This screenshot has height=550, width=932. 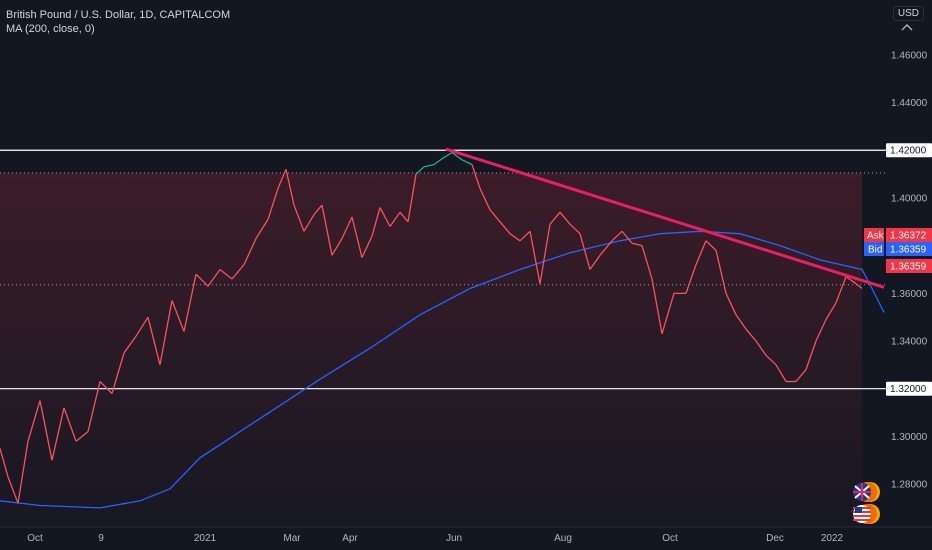 I want to click on y-tick-label: 1.44000, so click(x=909, y=103).